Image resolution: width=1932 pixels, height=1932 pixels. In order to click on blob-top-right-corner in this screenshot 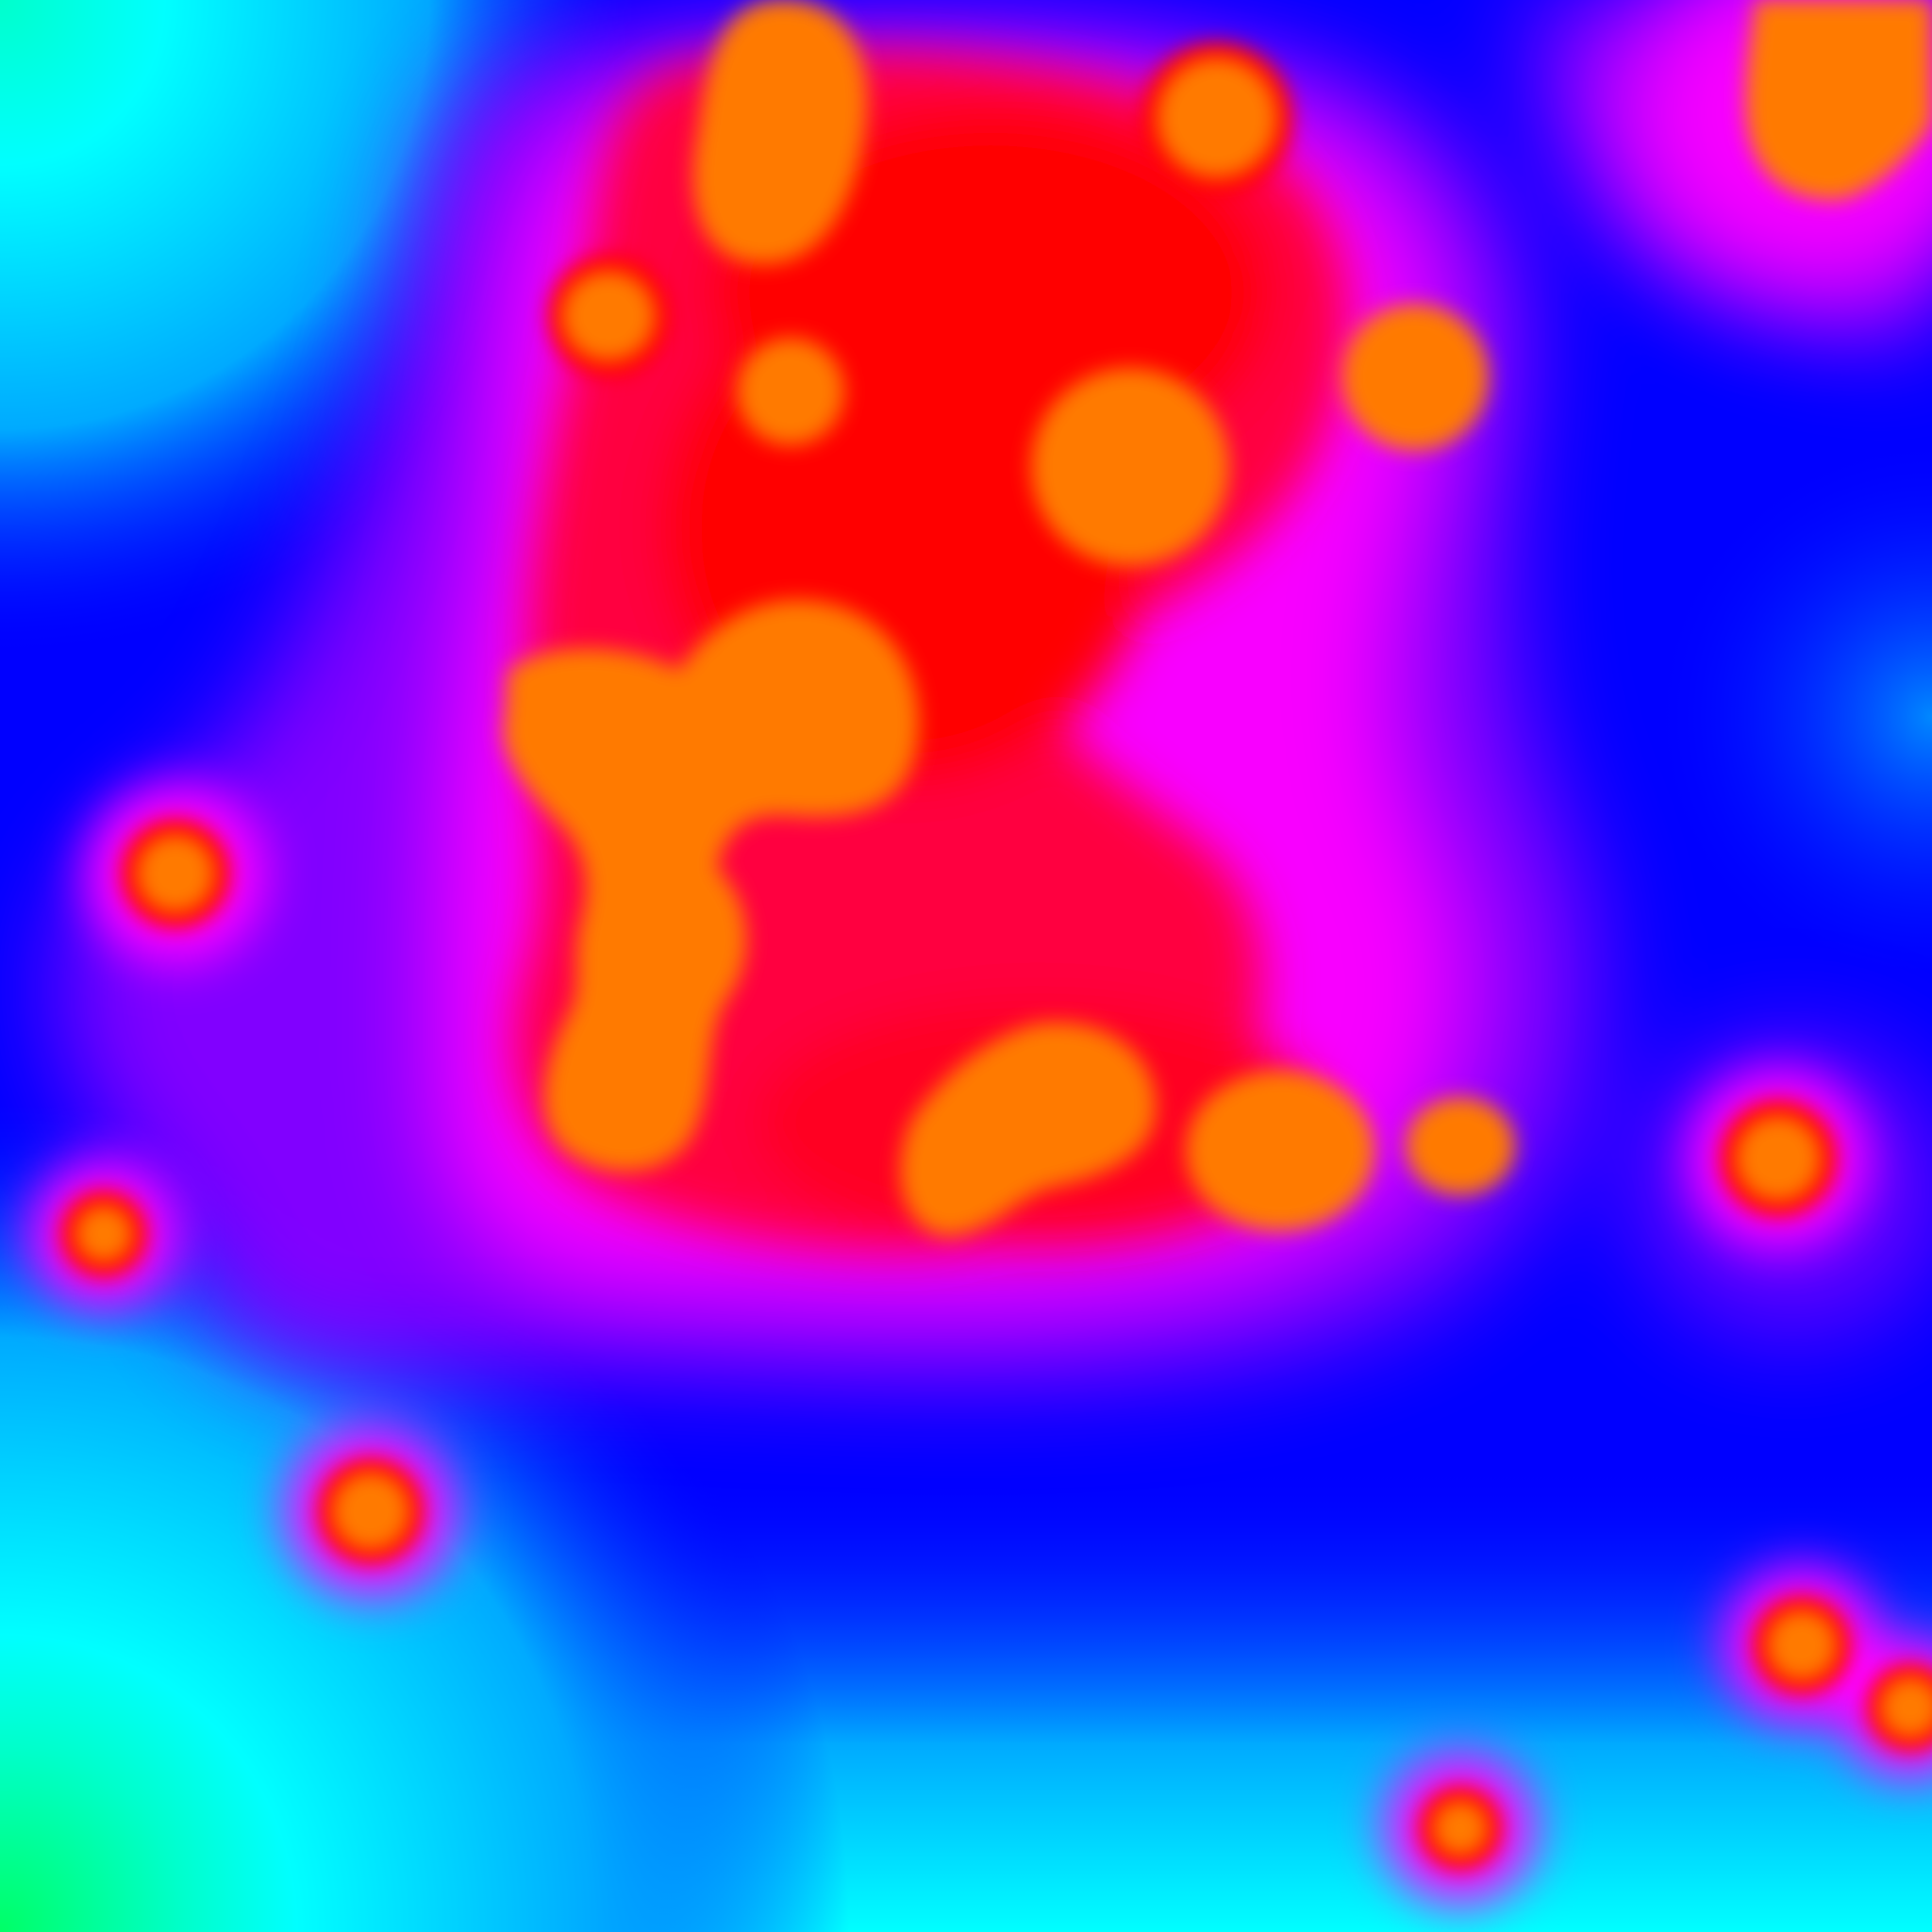, I will do `click(1839, 100)`.